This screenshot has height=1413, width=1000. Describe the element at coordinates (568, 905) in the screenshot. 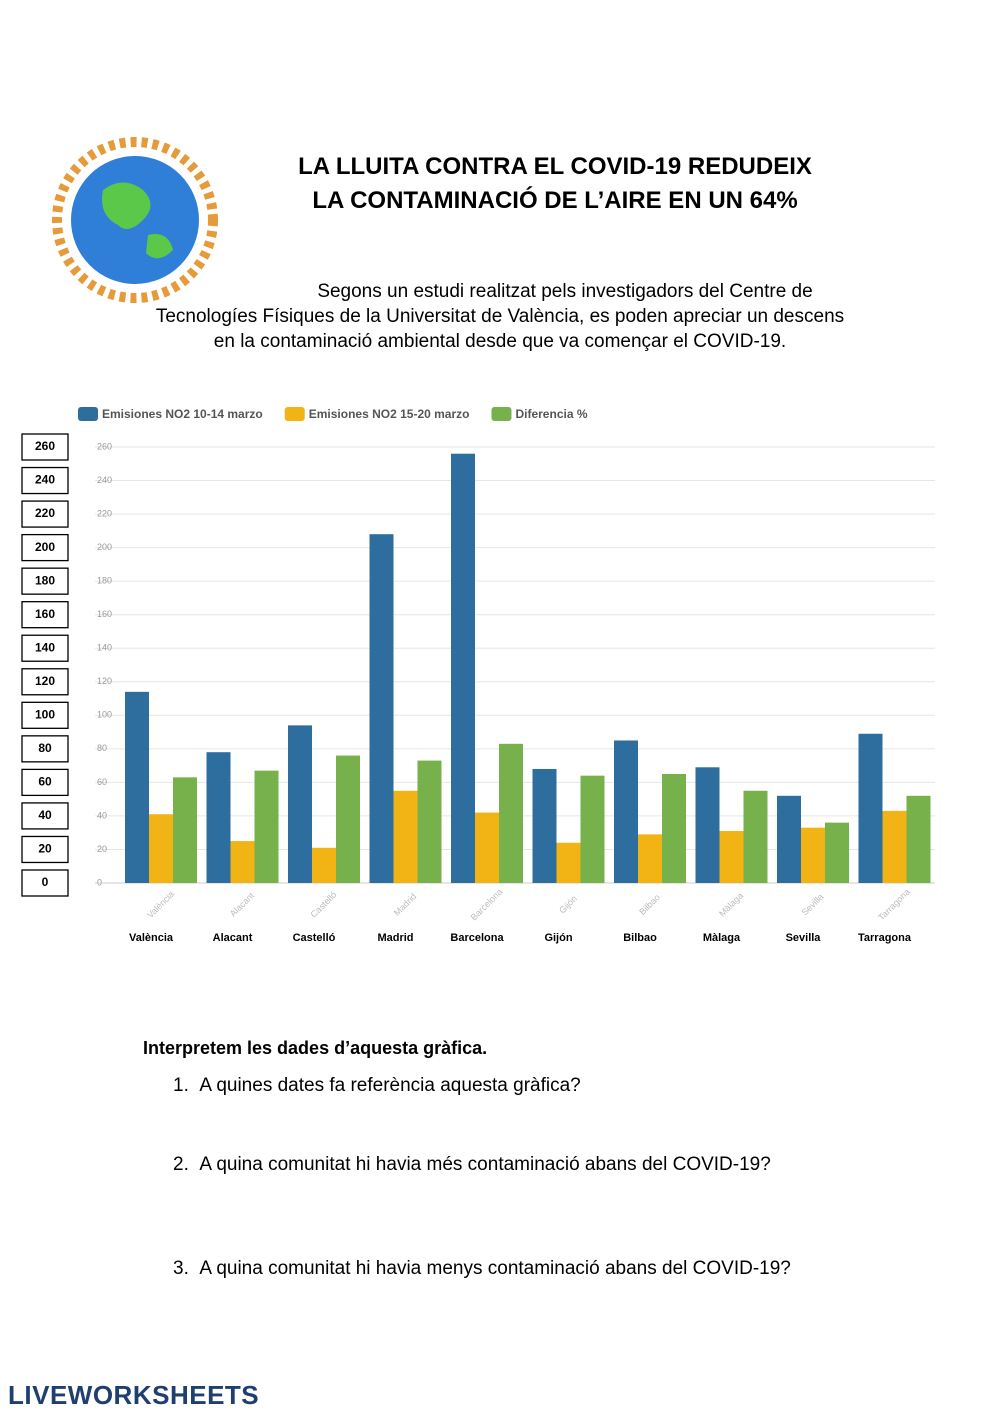

I see `x-tick-label-rotated: Gijón` at that location.